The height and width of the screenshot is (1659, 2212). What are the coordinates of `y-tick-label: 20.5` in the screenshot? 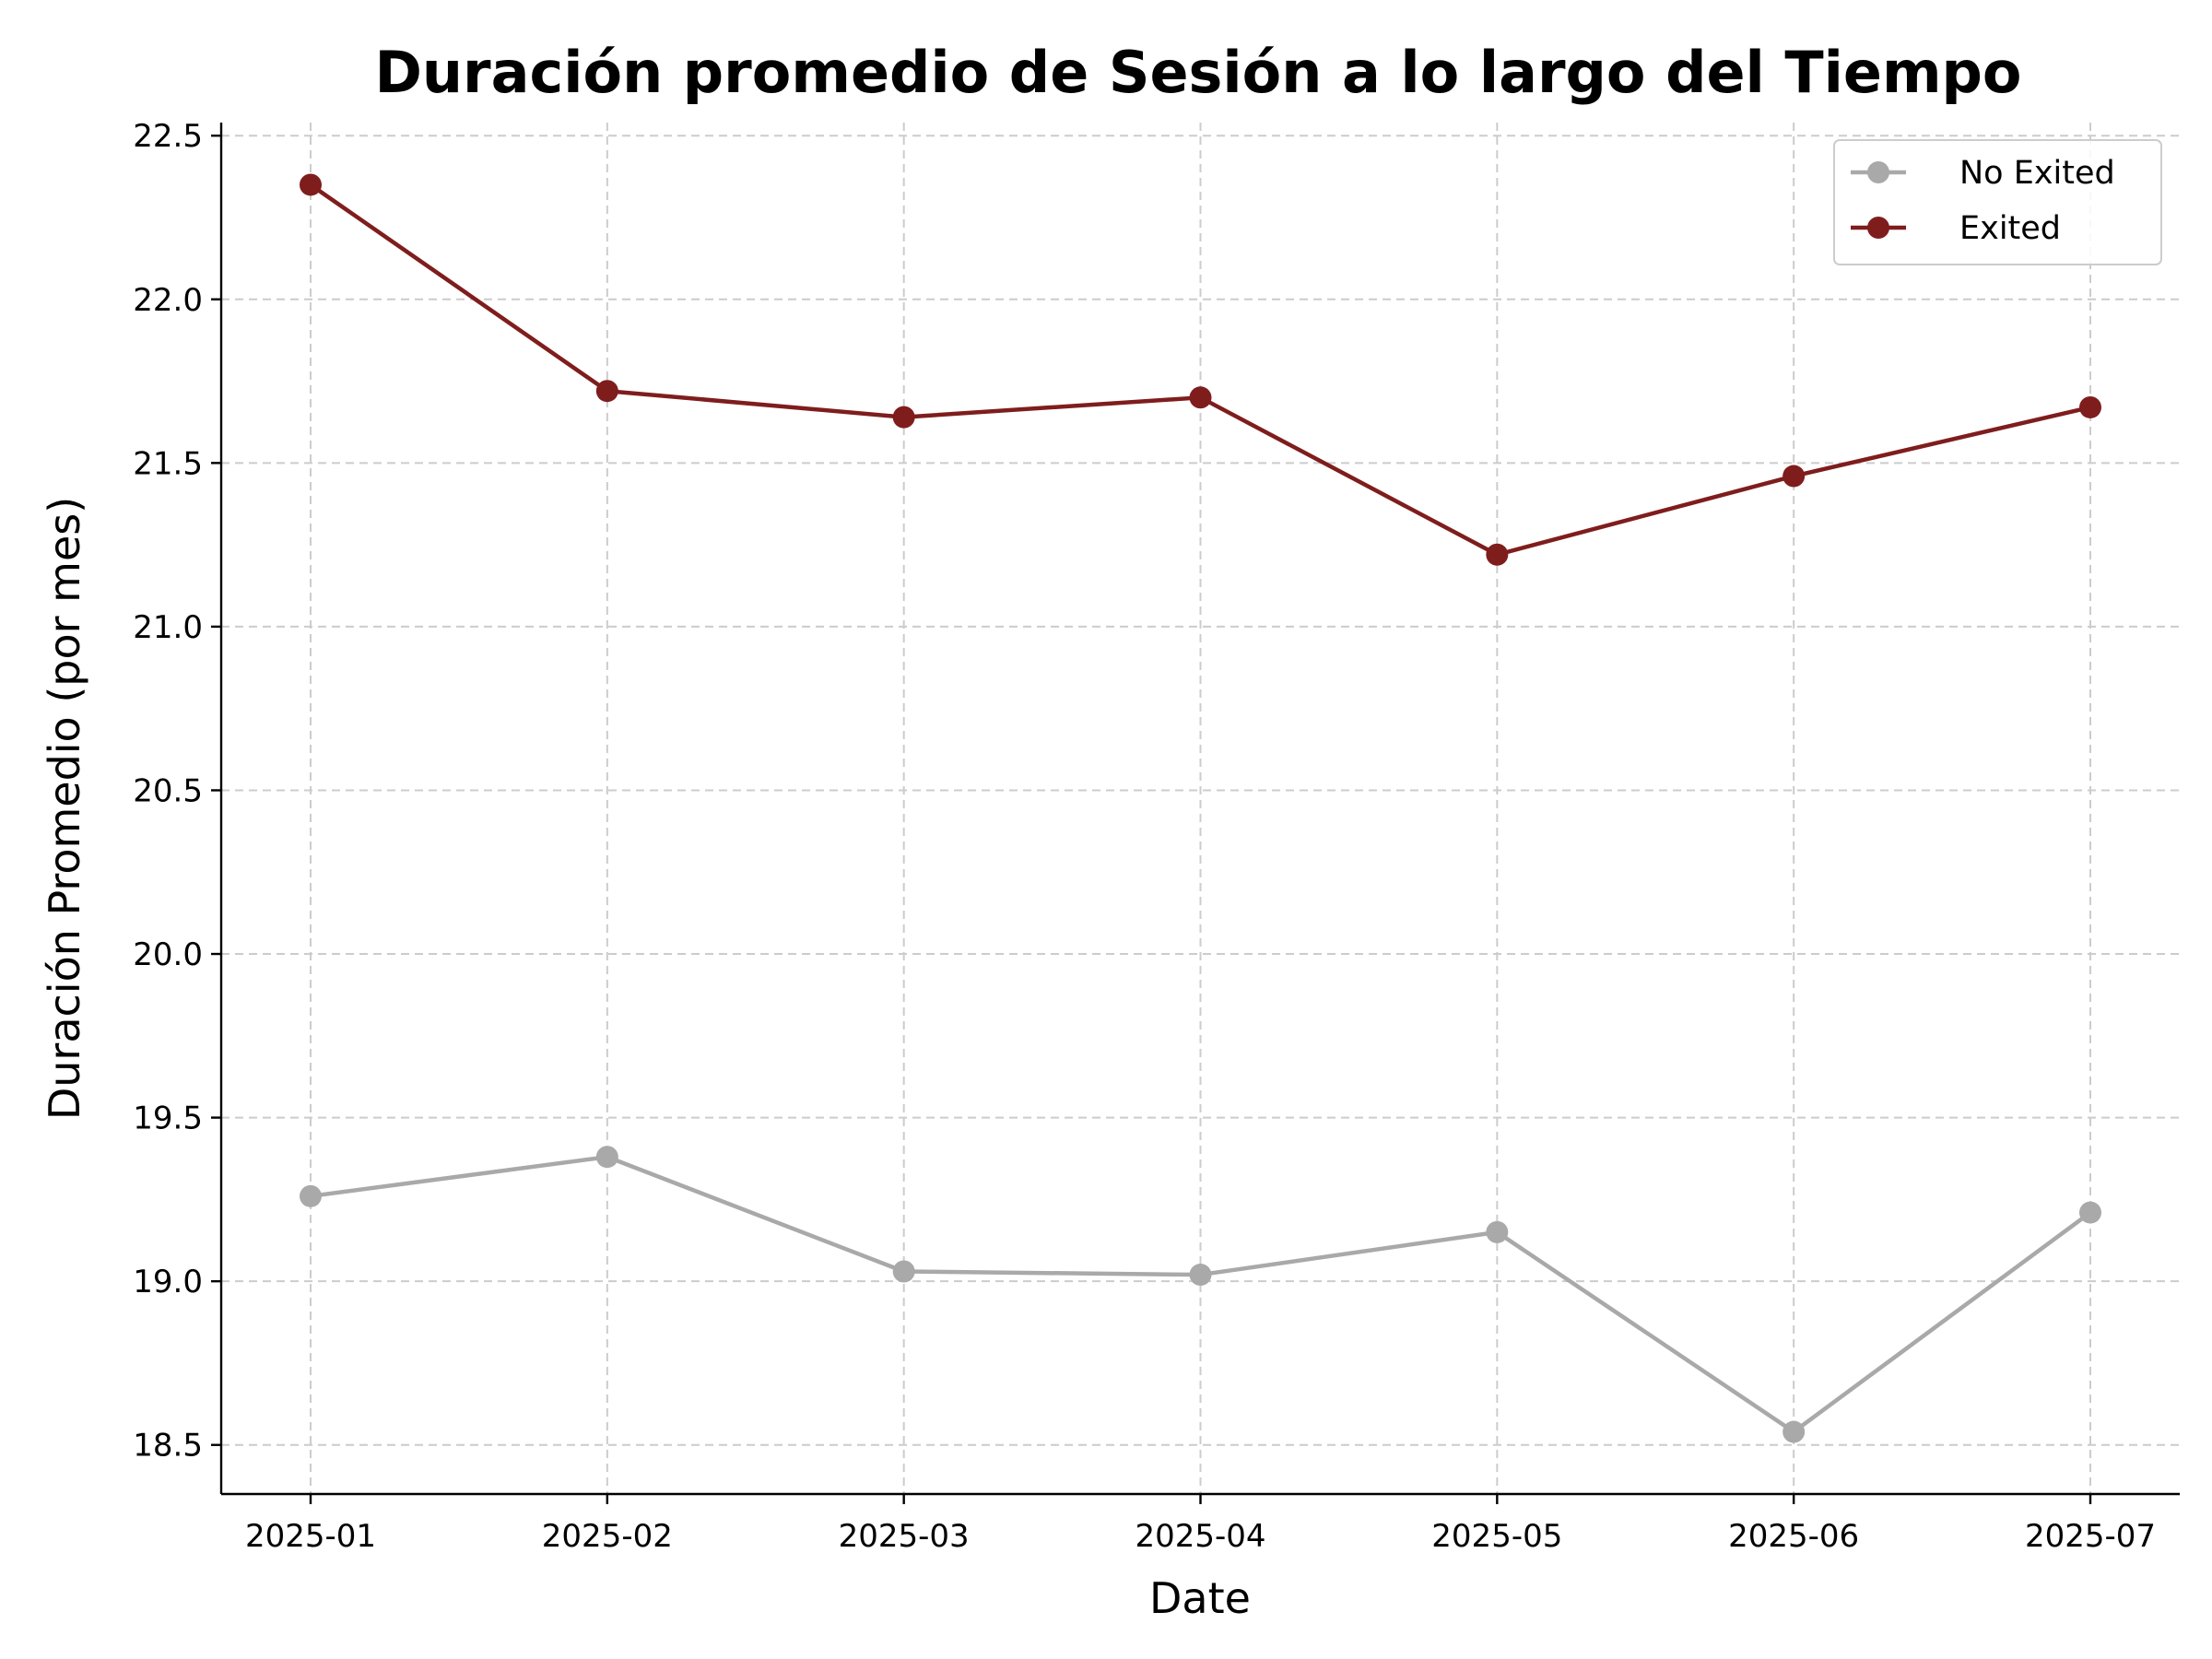 It's located at (168, 790).